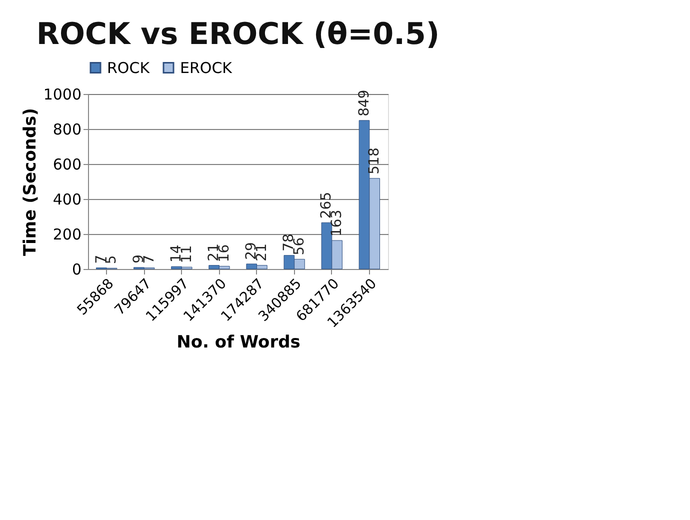 This screenshot has width=690, height=520. What do you see at coordinates (129, 67) in the screenshot?
I see `legend-label: ROCK` at bounding box center [129, 67].